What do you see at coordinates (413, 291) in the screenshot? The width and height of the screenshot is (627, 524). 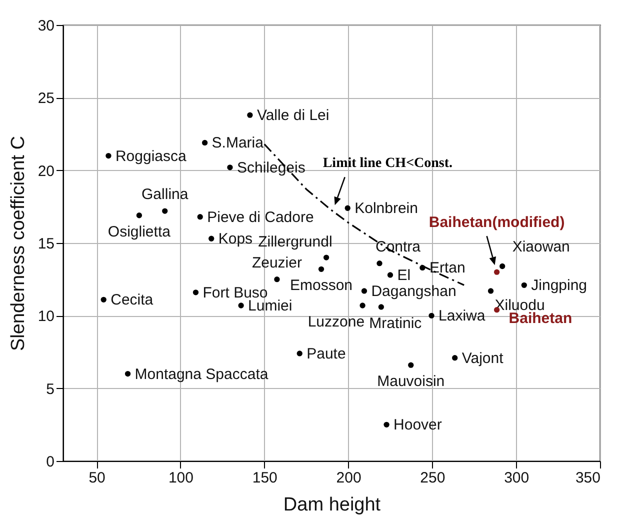 I see `data-label: Dagangshan` at bounding box center [413, 291].